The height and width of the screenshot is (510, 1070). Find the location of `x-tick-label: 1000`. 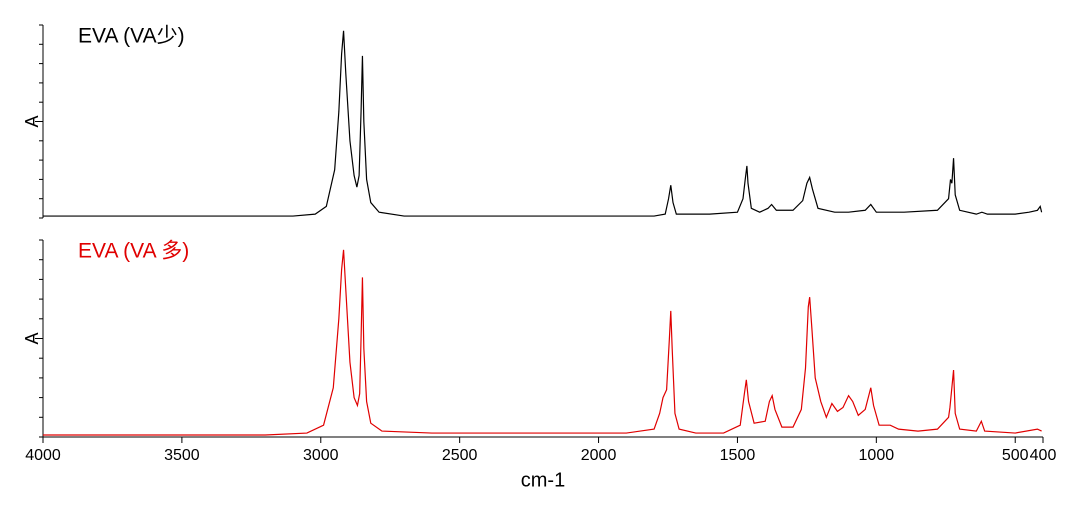

x-tick-label: 1000 is located at coordinates (877, 455).